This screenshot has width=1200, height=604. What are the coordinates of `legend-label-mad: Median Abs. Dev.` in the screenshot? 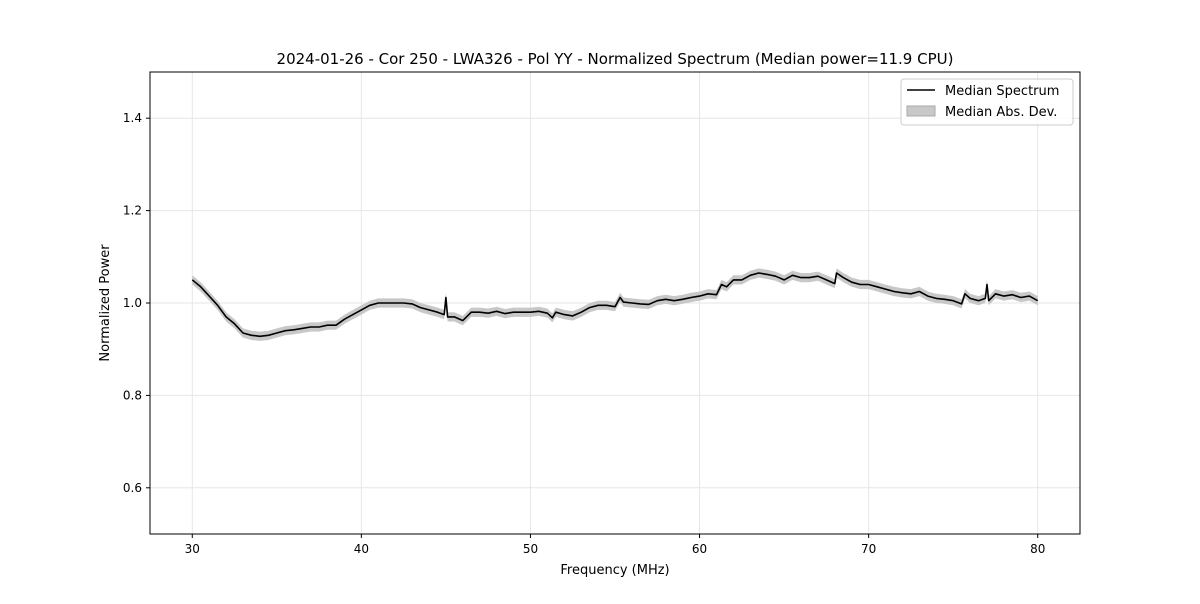 It's located at (1001, 112).